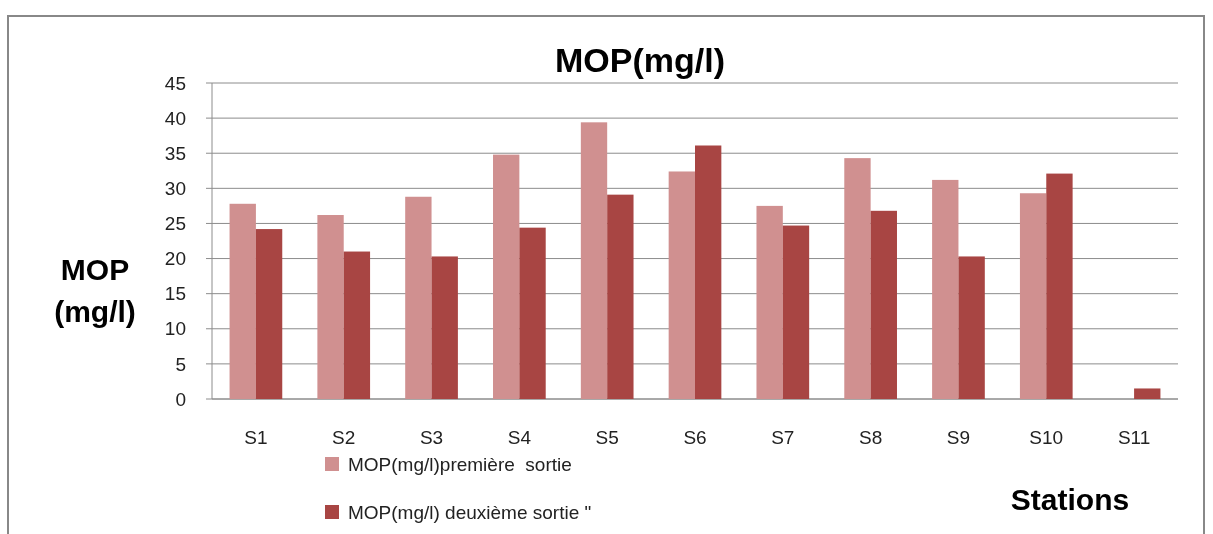 The height and width of the screenshot is (534, 1213). I want to click on x-tick-label: S3, so click(431, 437).